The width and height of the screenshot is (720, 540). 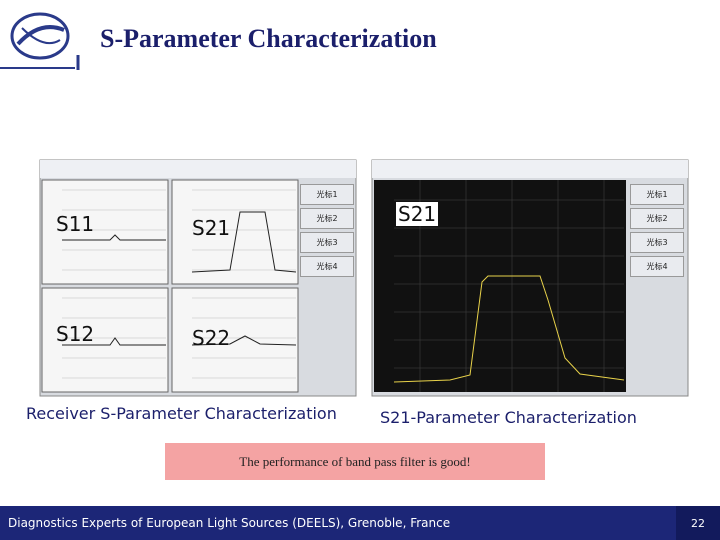 I want to click on plot-label: S12, so click(x=75, y=334).